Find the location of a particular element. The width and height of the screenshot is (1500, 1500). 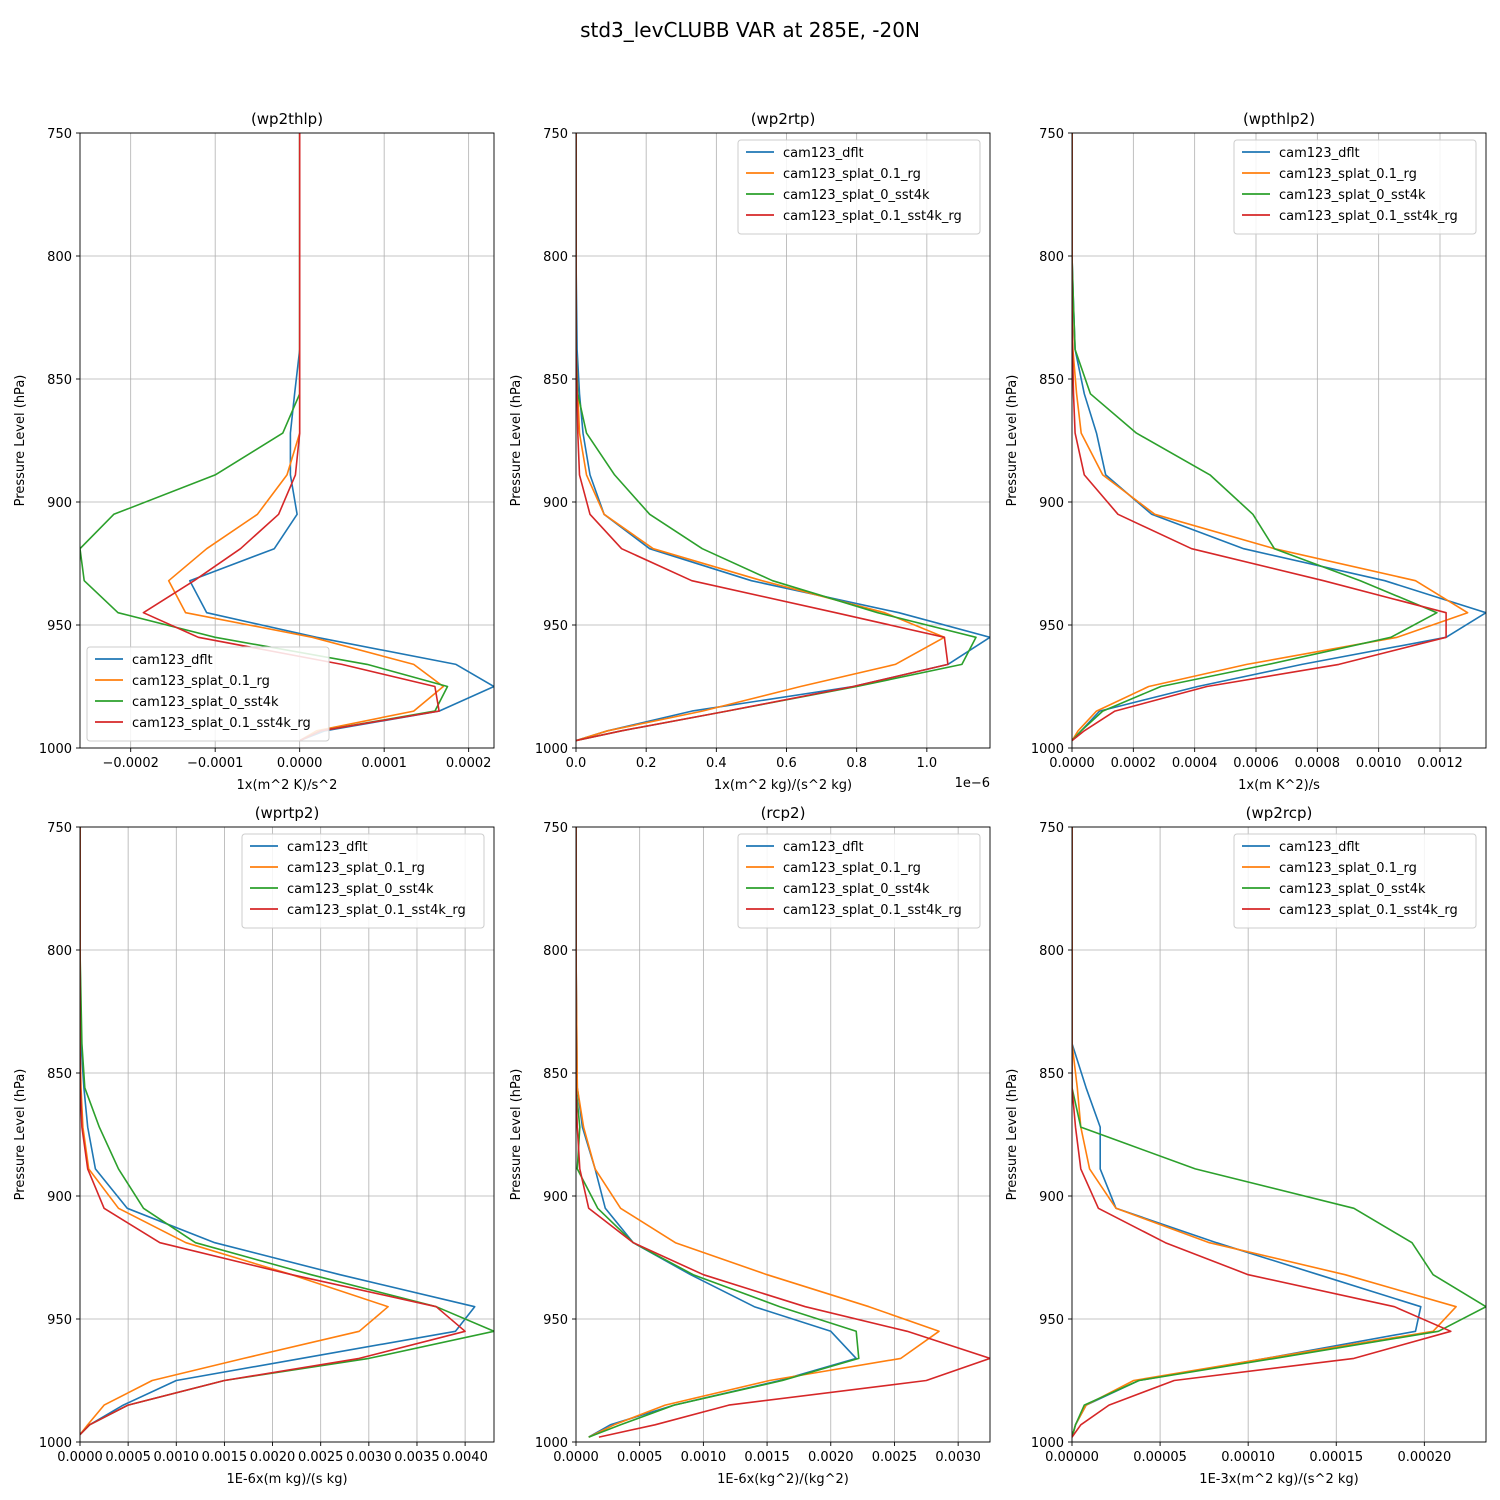

x-tick-label: 0.0015 is located at coordinates (767, 1457).